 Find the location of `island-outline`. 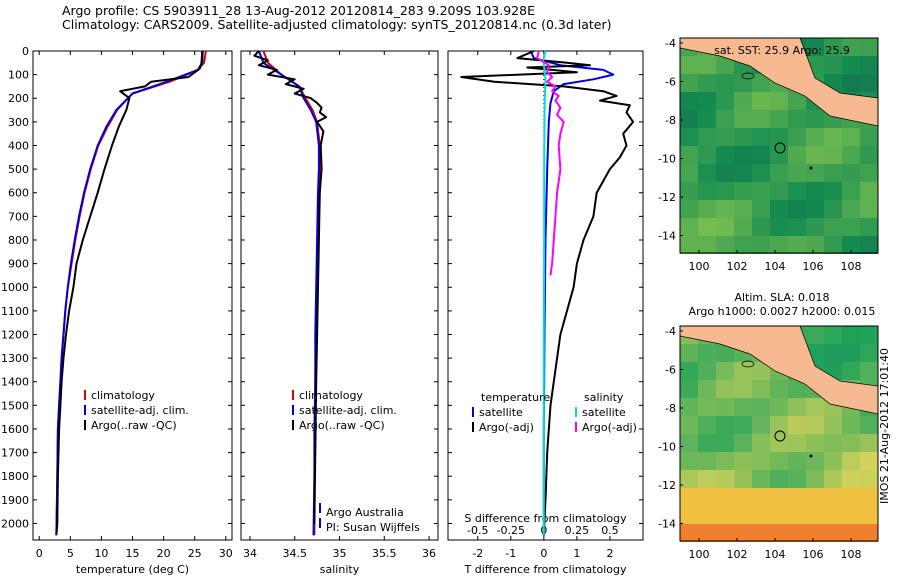

island-outline is located at coordinates (748, 76).